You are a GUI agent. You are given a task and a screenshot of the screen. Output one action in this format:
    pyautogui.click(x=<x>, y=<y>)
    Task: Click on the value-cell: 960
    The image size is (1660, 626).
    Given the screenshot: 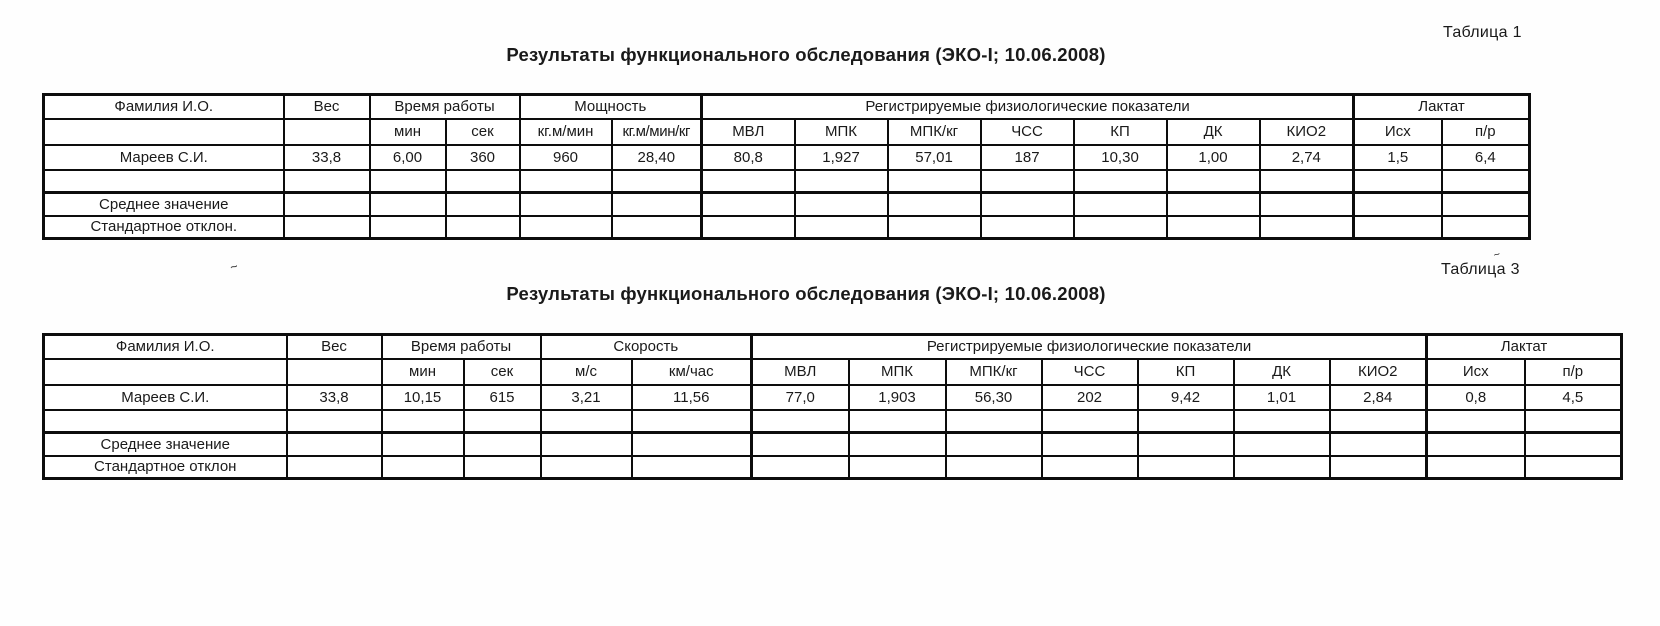 What is the action you would take?
    pyautogui.click(x=565, y=157)
    